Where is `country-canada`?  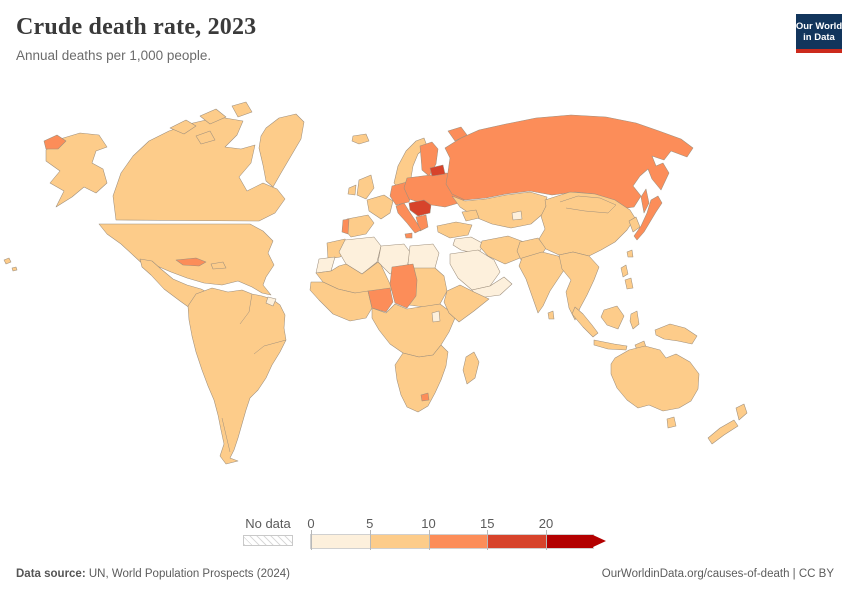
country-canada is located at coordinates (199, 169).